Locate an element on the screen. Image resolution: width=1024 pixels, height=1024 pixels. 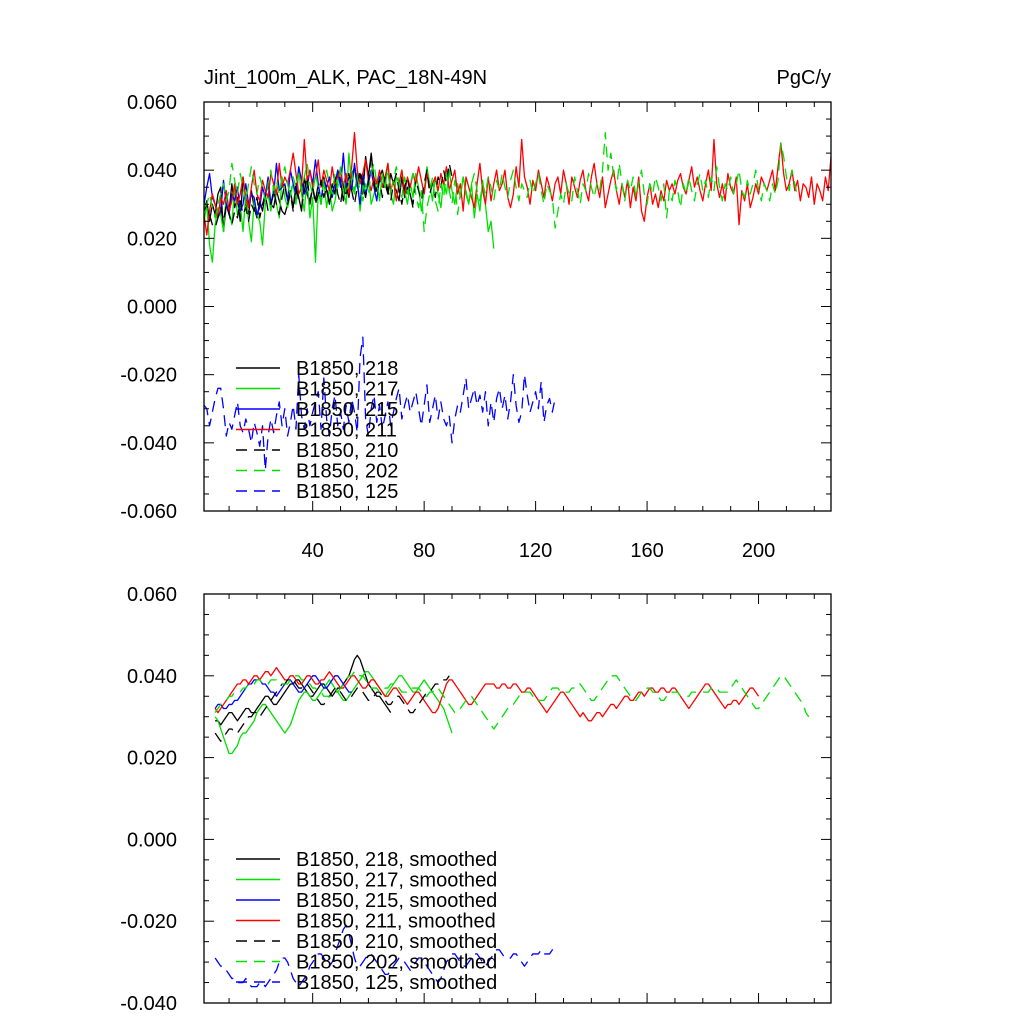
legend-label: B1850, 215, smoothed is located at coordinates (396, 901).